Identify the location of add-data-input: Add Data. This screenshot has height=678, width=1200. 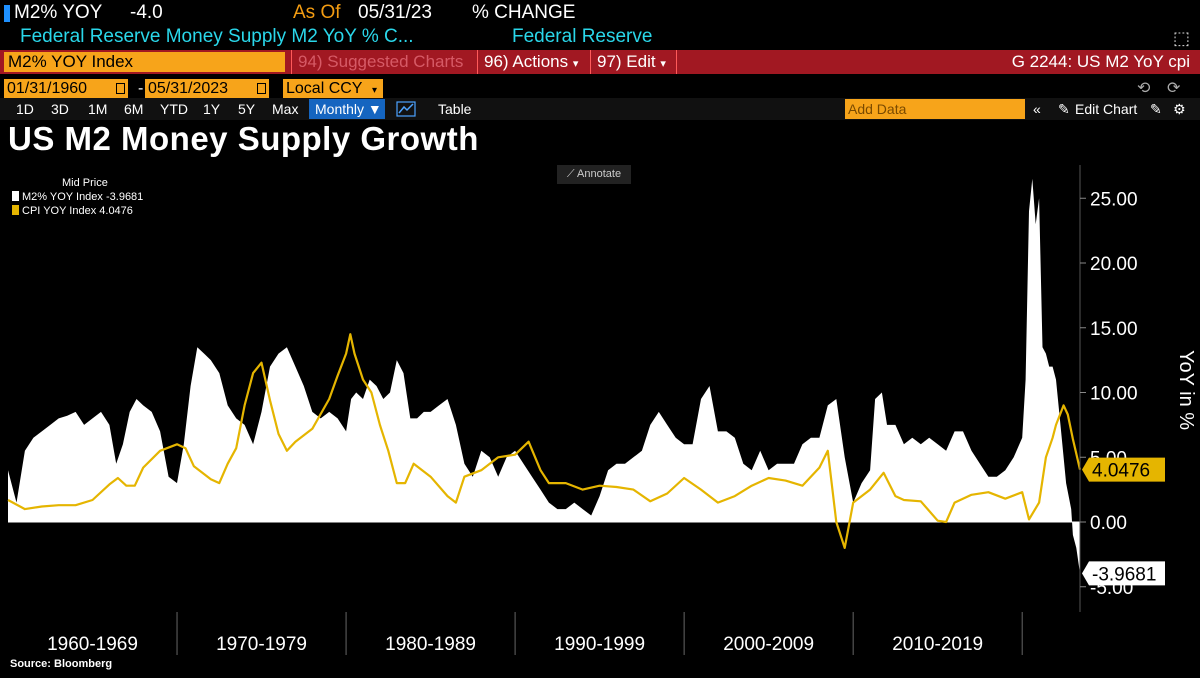
(935, 109).